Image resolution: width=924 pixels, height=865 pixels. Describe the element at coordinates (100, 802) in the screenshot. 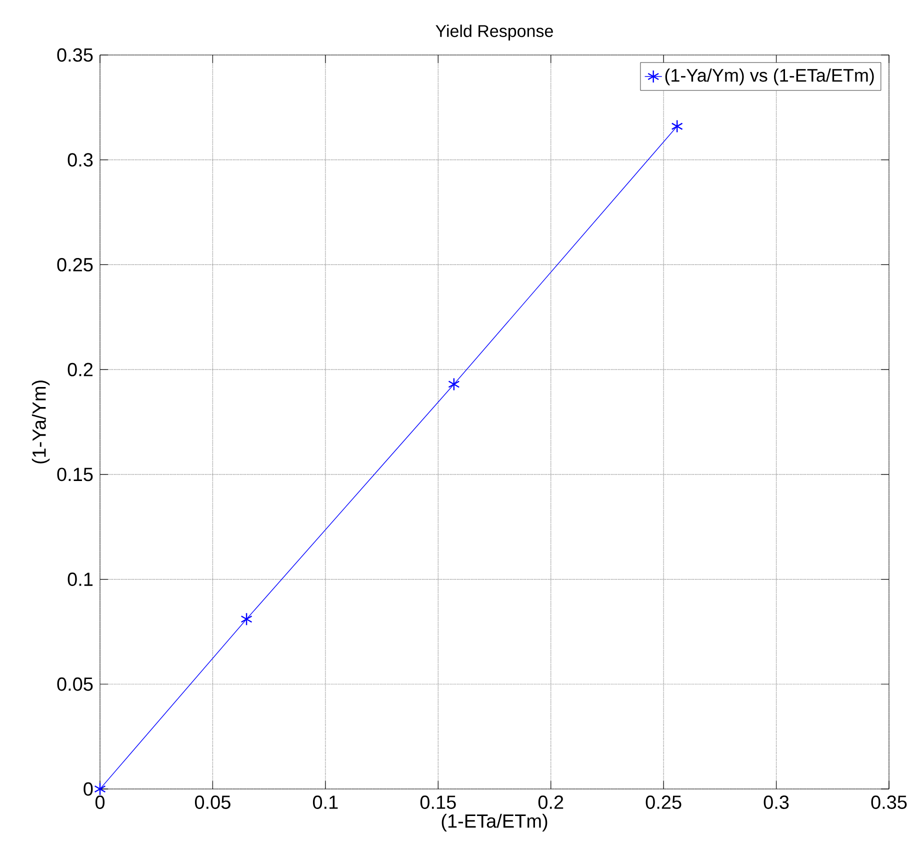

I see `x-tick-label: 0` at that location.